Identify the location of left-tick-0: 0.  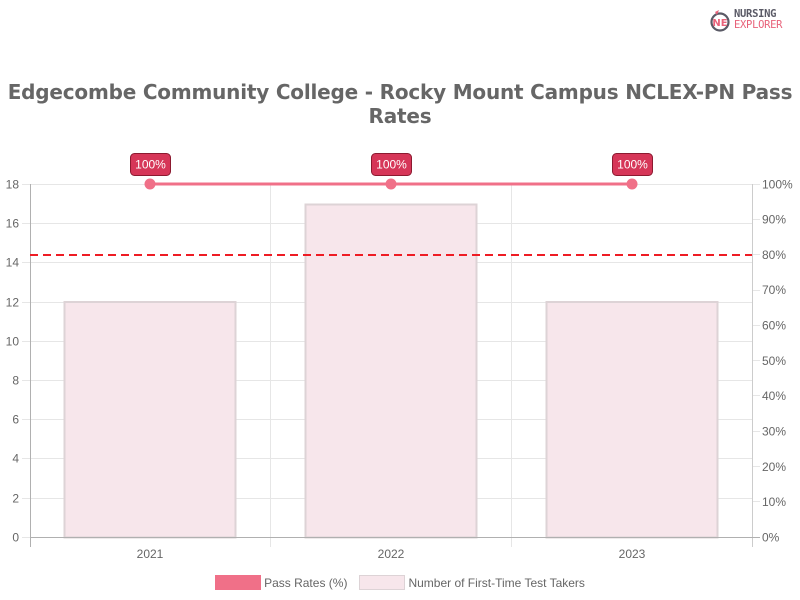
(15, 538).